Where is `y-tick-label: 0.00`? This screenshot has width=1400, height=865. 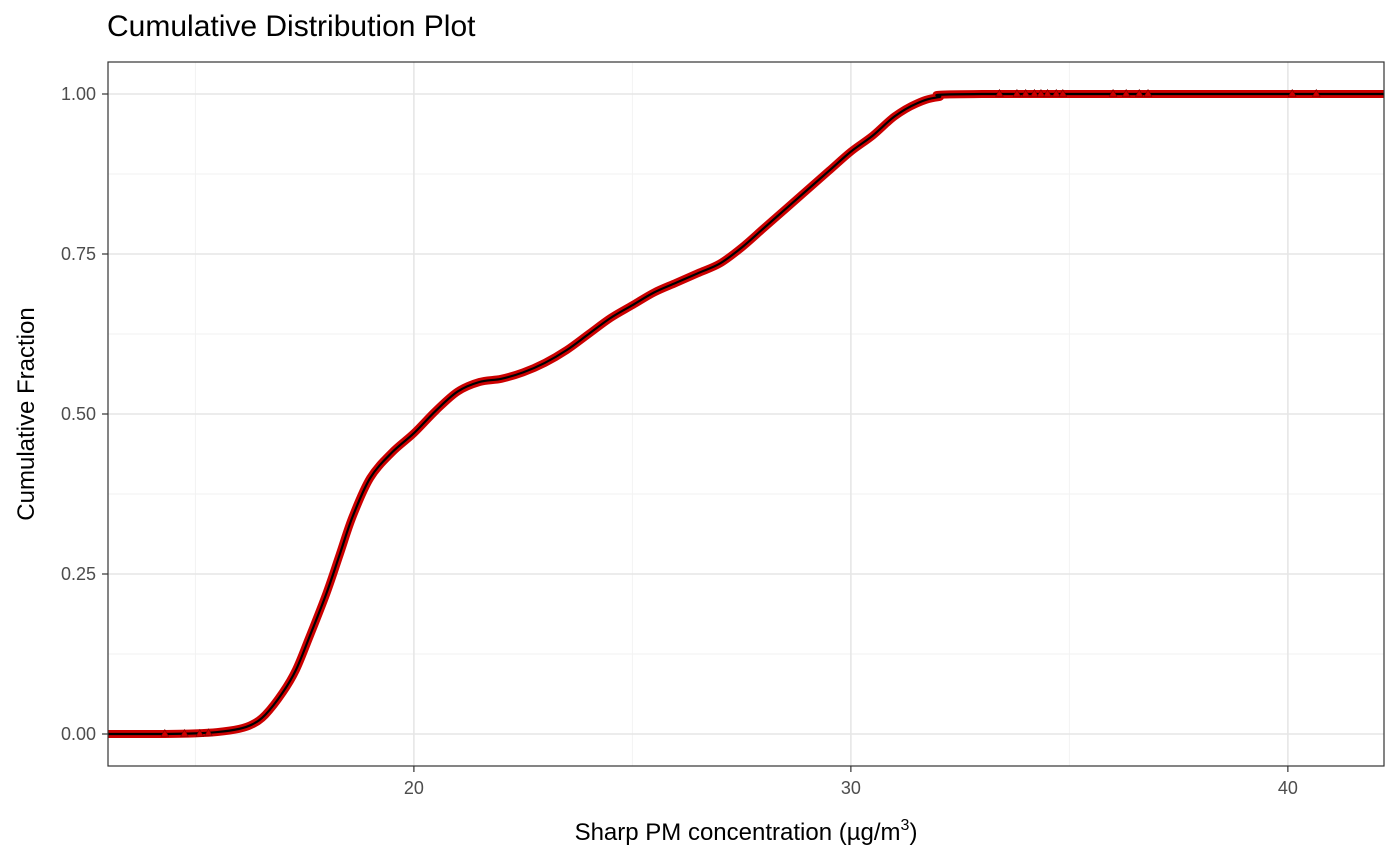
y-tick-label: 0.00 is located at coordinates (78, 734).